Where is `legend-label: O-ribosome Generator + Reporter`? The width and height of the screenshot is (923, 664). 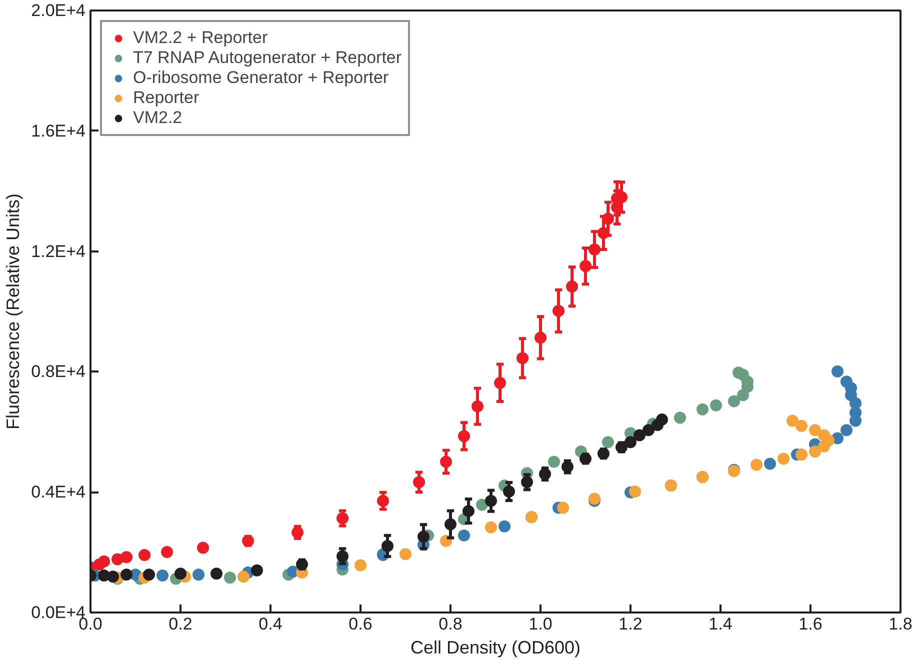
legend-label: O-ribosome Generator + Reporter is located at coordinates (261, 78).